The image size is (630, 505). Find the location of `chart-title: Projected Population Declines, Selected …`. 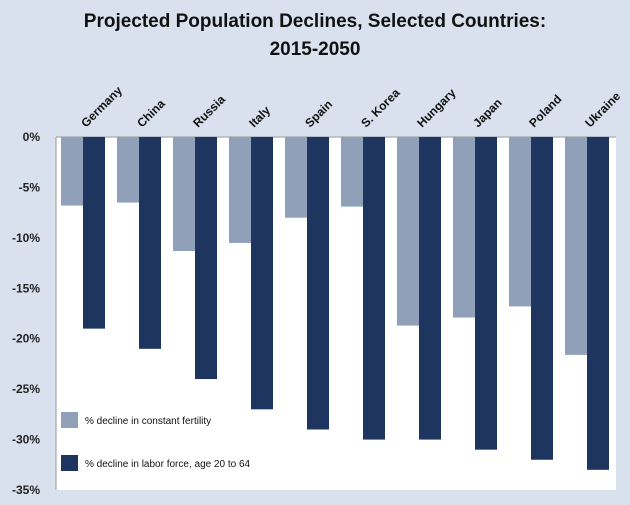

chart-title: Projected Population Declines, Selected … is located at coordinates (315, 36).